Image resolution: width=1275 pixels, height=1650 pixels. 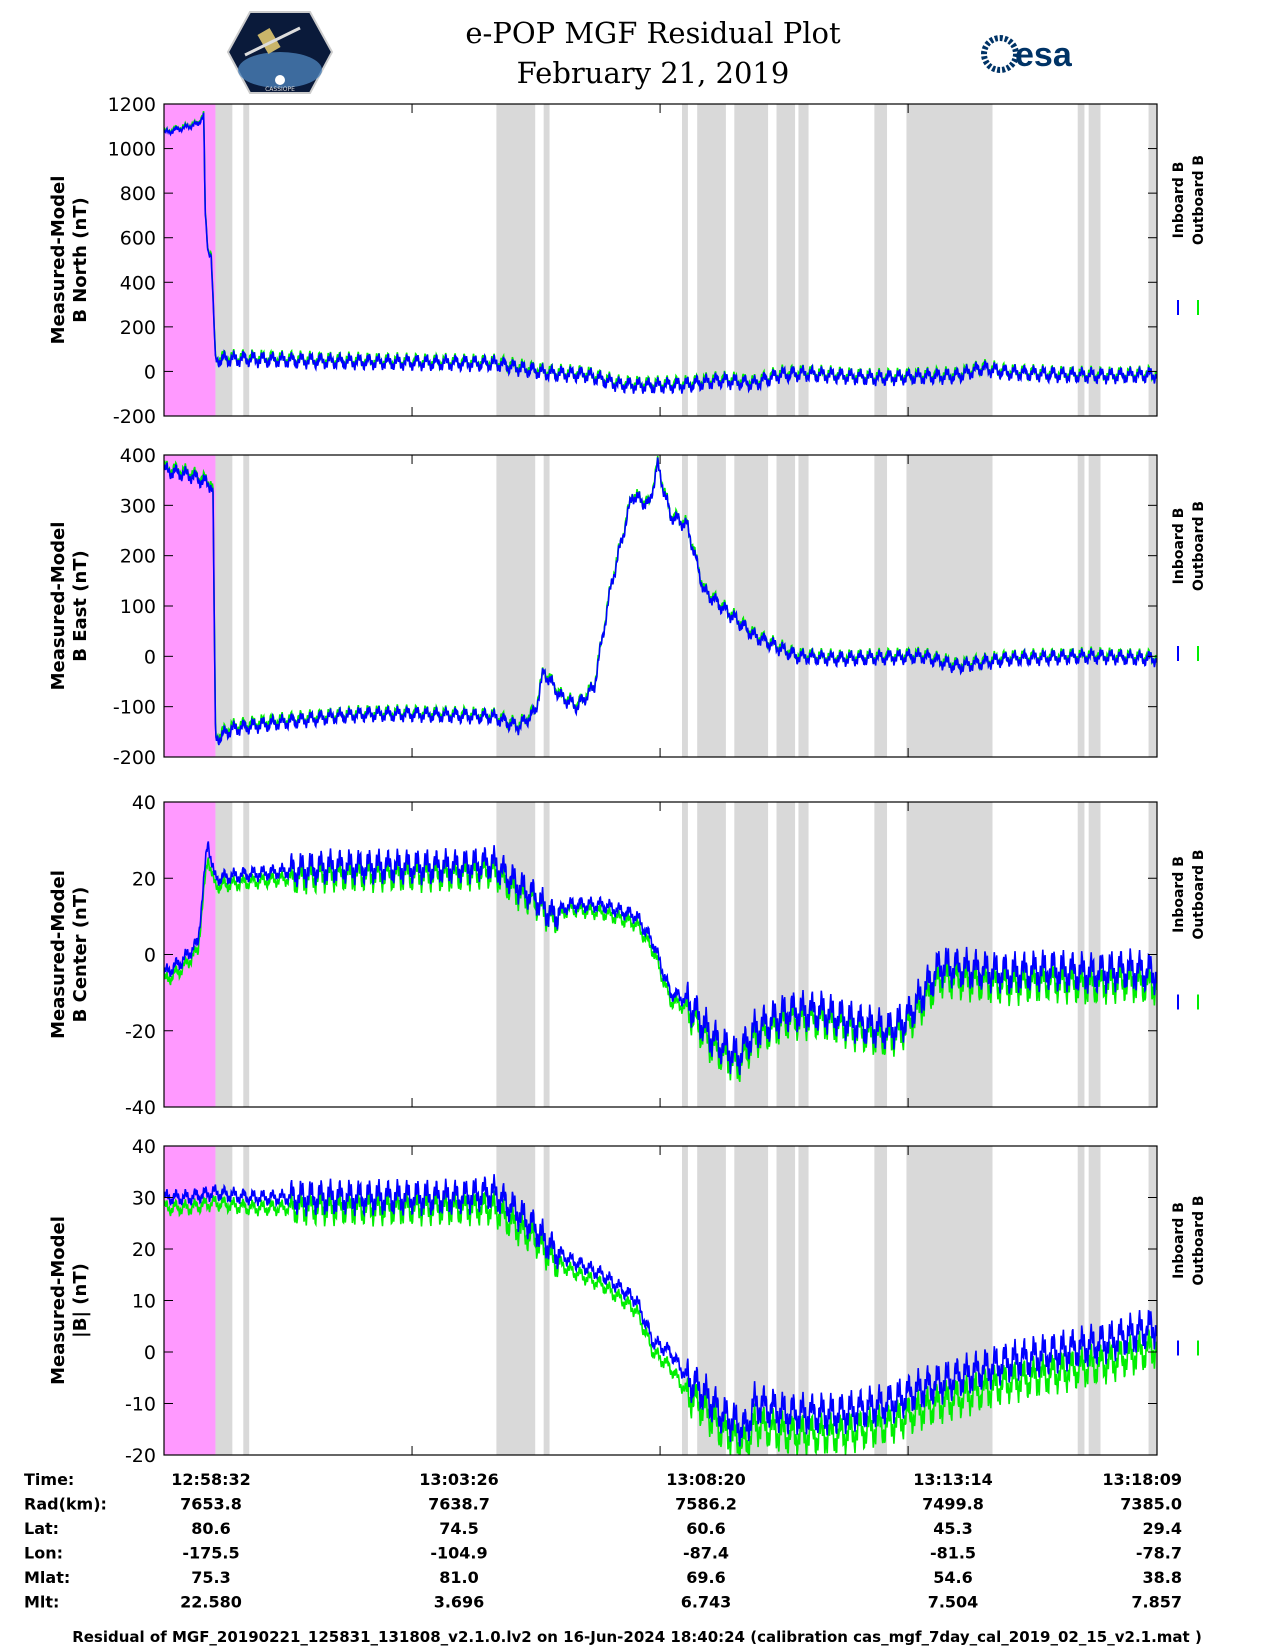 I want to click on y-axis-label: Measured-ModelB East (nT), so click(x=69, y=606).